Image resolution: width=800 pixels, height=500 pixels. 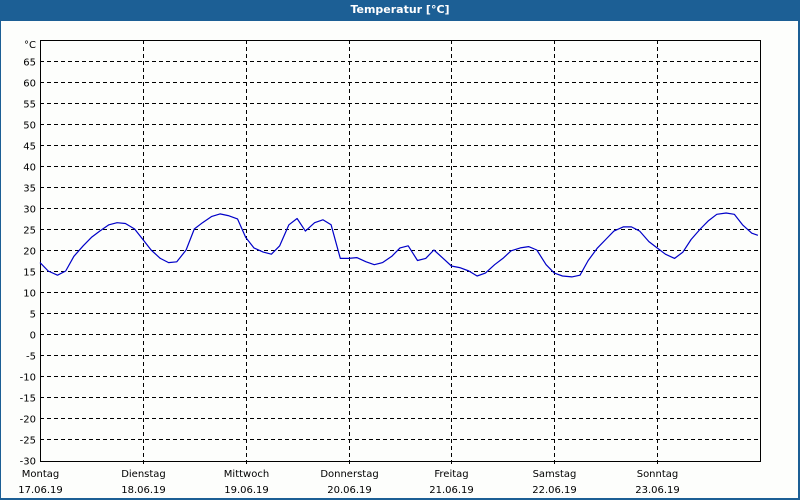 What do you see at coordinates (29, 63) in the screenshot?
I see `y-tick-label: 65` at bounding box center [29, 63].